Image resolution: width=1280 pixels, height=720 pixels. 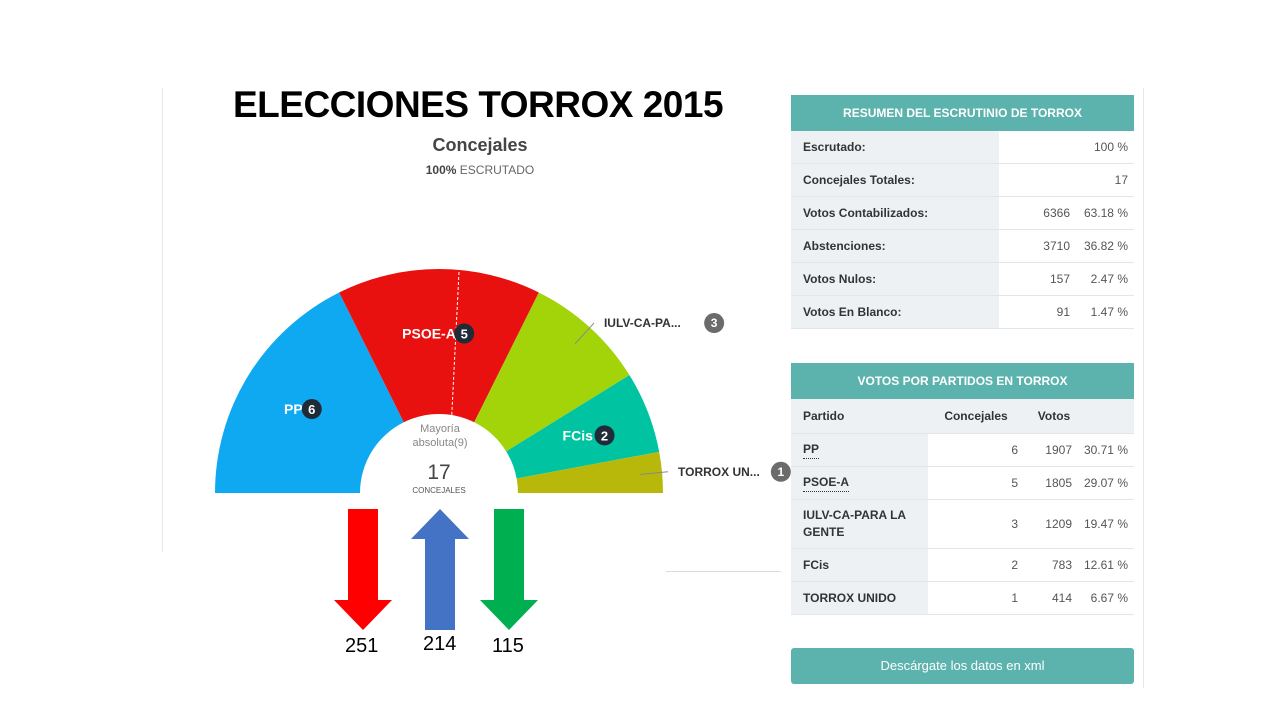 I want to click on summary-percent: 63.18 %, so click(x=1105, y=213).